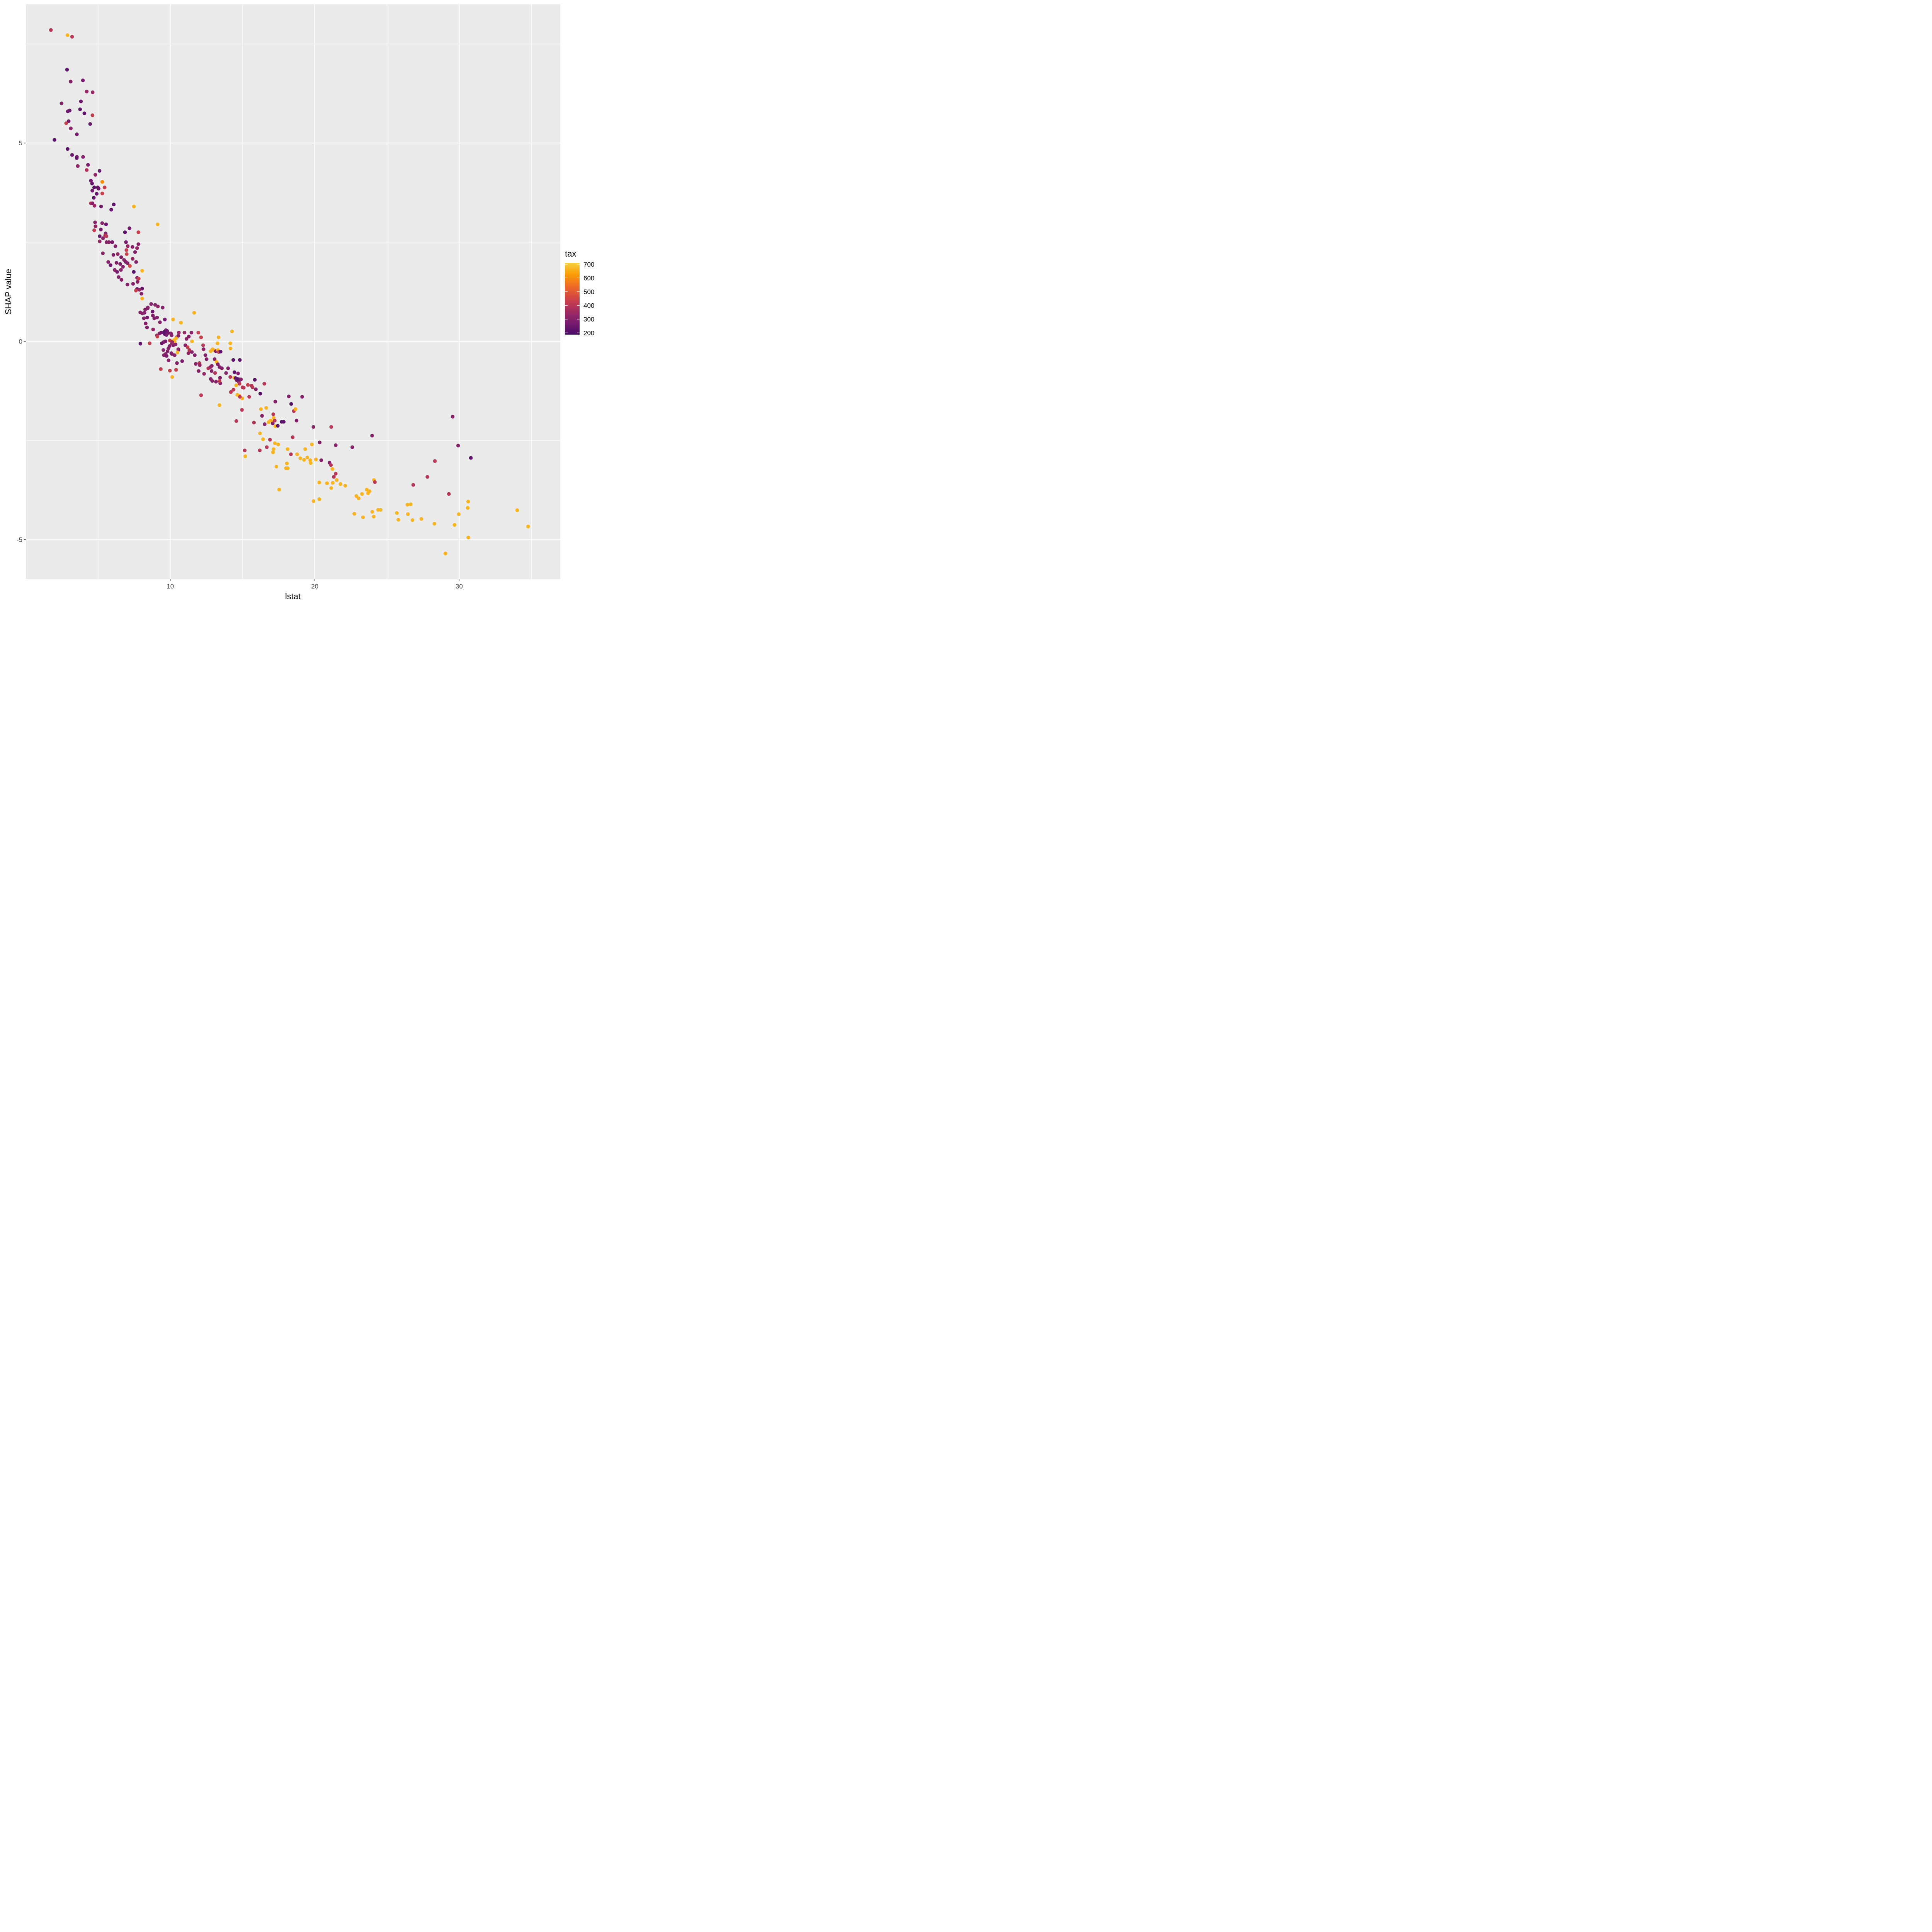 The width and height of the screenshot is (1932, 1932). Describe the element at coordinates (8, 292) in the screenshot. I see `y-axis-title: SHAP value` at that location.